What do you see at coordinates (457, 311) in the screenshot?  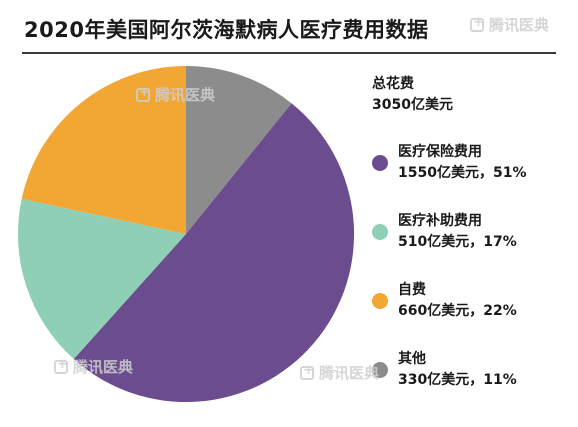 I see `legend-value: 660亿美元，22%` at bounding box center [457, 311].